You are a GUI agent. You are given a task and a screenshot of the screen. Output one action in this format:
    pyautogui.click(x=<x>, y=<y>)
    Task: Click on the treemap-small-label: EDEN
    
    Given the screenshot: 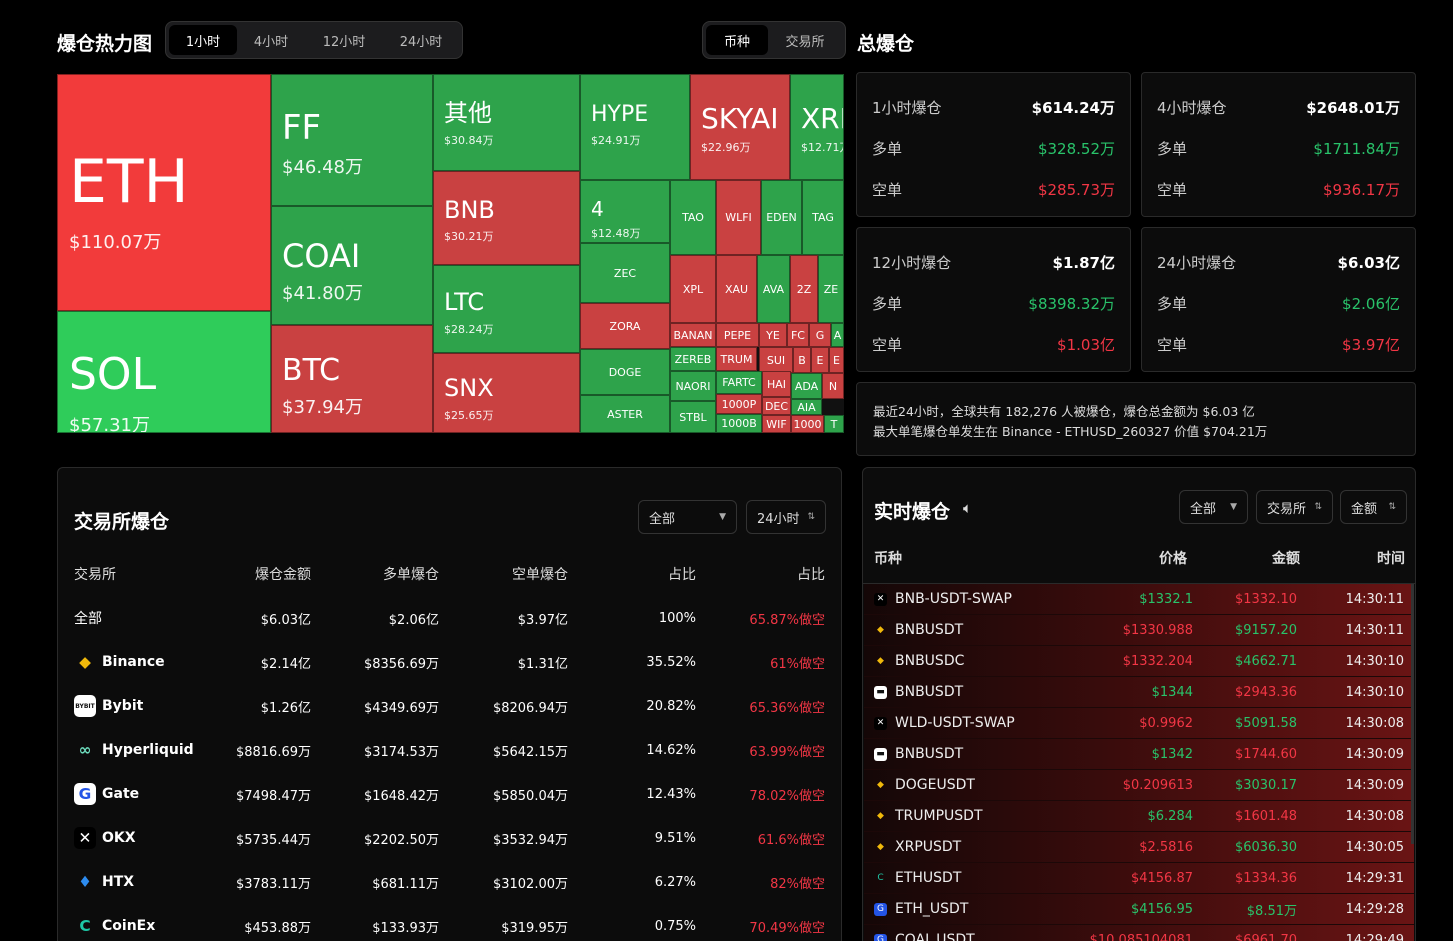 What is the action you would take?
    pyautogui.click(x=781, y=217)
    